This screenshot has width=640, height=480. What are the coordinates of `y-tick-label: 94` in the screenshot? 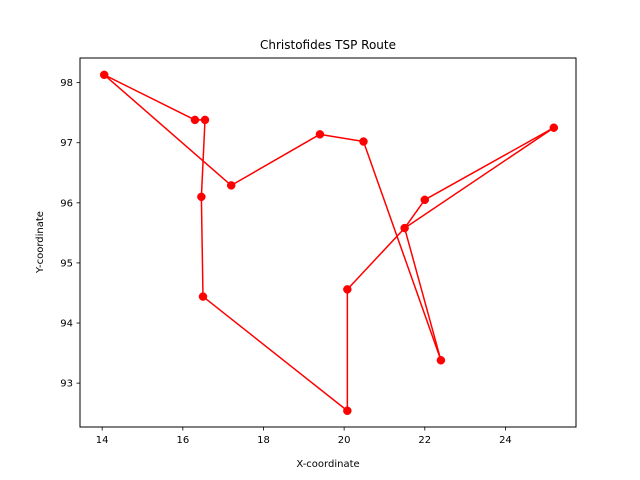 It's located at (66, 324).